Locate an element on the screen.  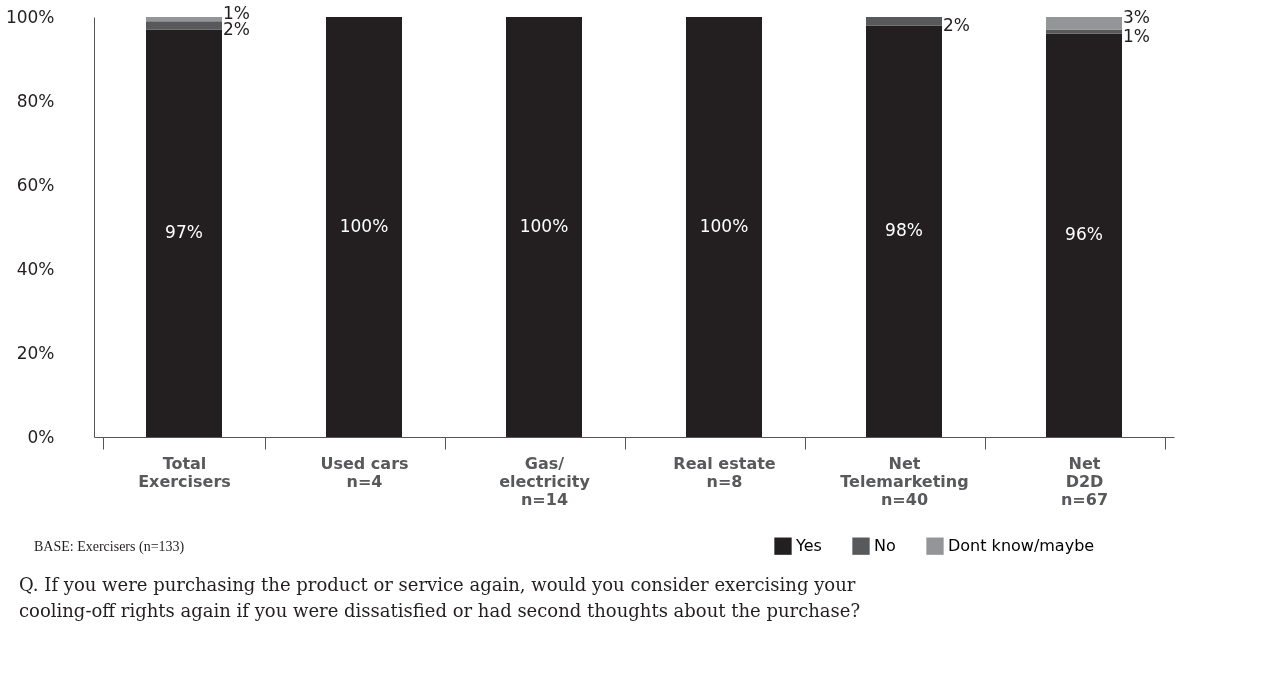
y-tick-label: 20% is located at coordinates (35, 352).